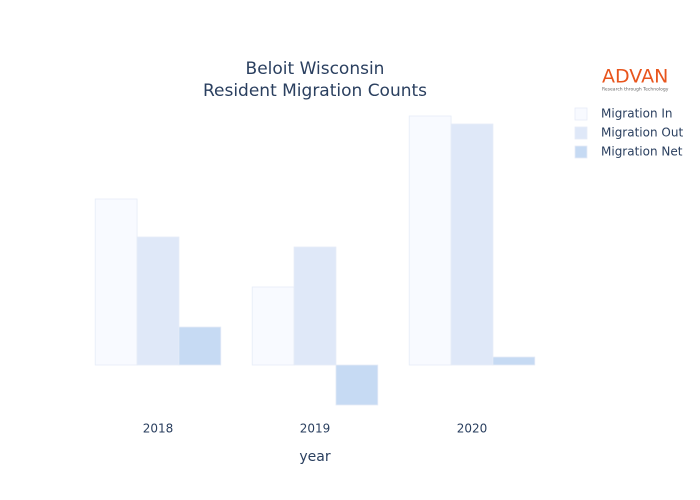  What do you see at coordinates (635, 90) in the screenshot?
I see `logo-tagline: Research through Technology` at bounding box center [635, 90].